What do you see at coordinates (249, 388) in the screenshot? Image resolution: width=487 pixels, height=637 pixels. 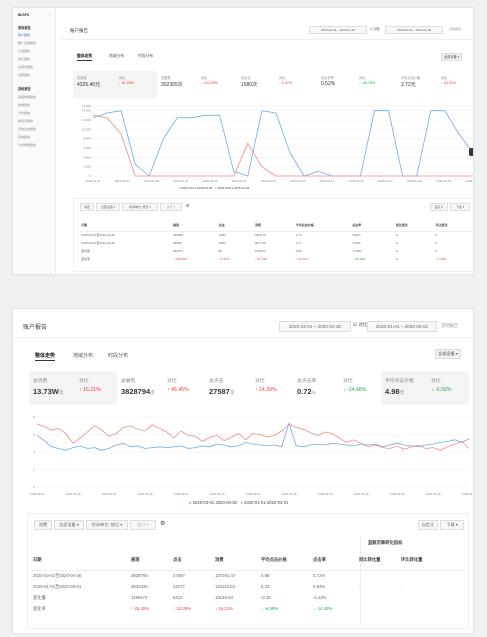 I see `metric-card: 总点击 27587次 对比 ↑ 24.39%` at bounding box center [249, 388].